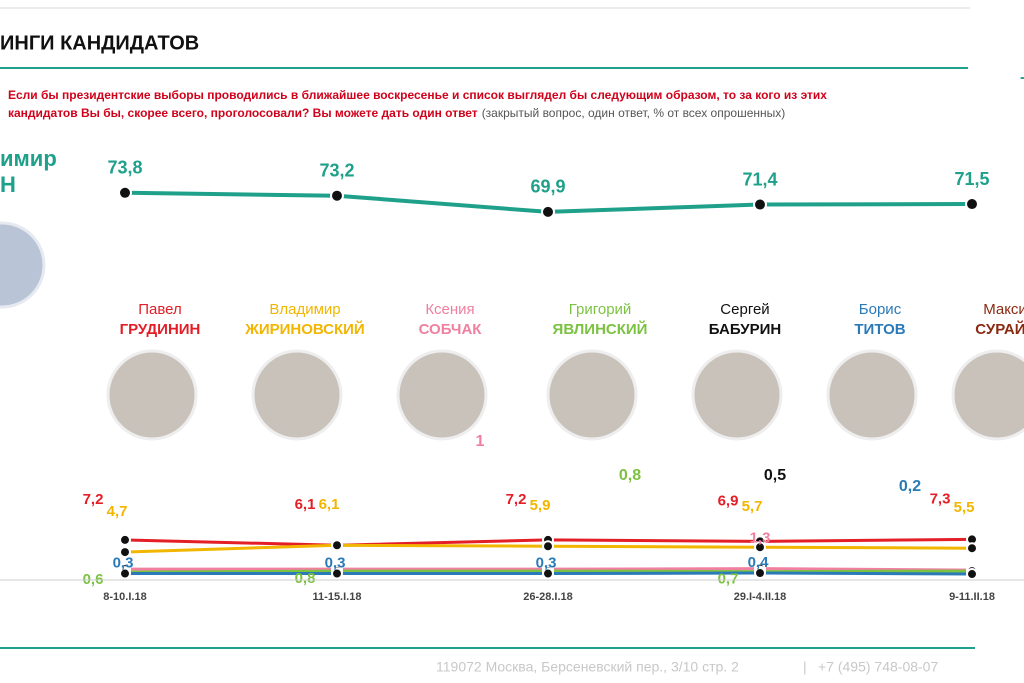  I want to click on data-label: 71,5, so click(971, 179).